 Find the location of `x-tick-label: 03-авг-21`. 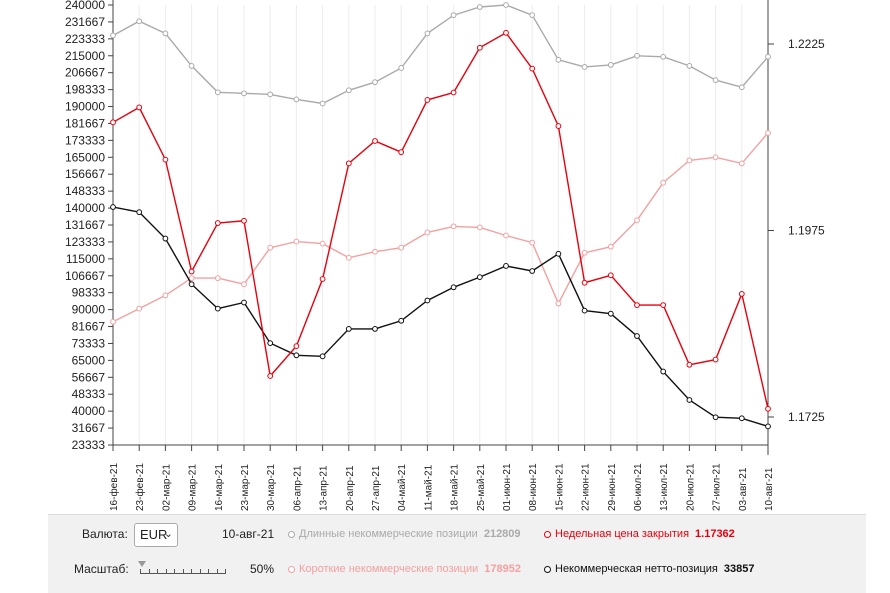

x-tick-label: 03-авг-21 is located at coordinates (743, 489).